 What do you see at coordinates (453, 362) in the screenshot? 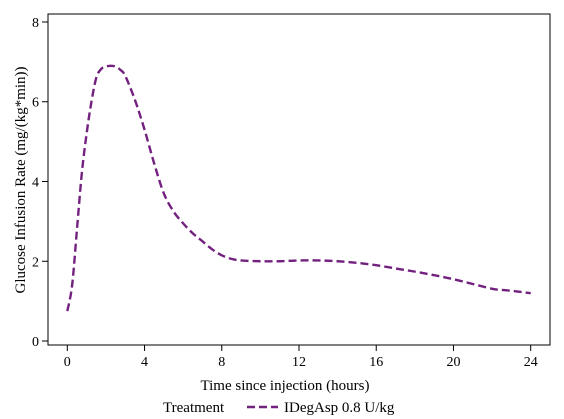
I see `x-tick-label: 20` at bounding box center [453, 362].